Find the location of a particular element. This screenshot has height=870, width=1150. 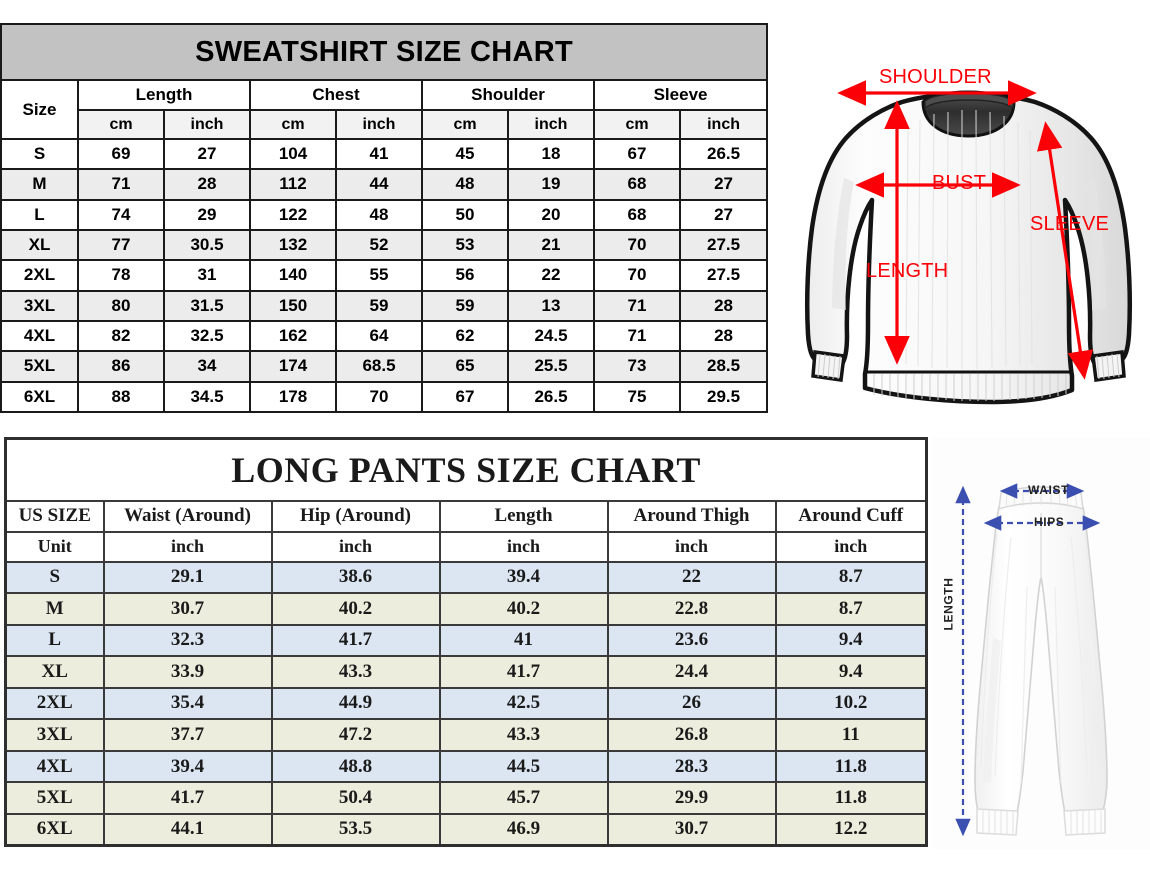

pants-title: LONG PANTS SIZE CHART is located at coordinates (466, 469).